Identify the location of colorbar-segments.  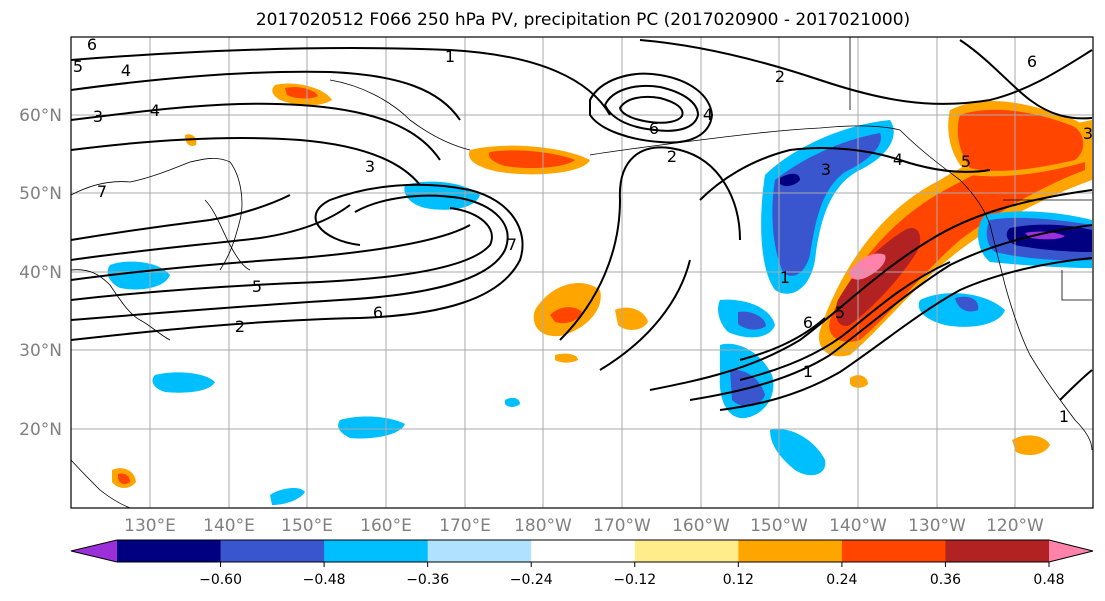
(583, 551).